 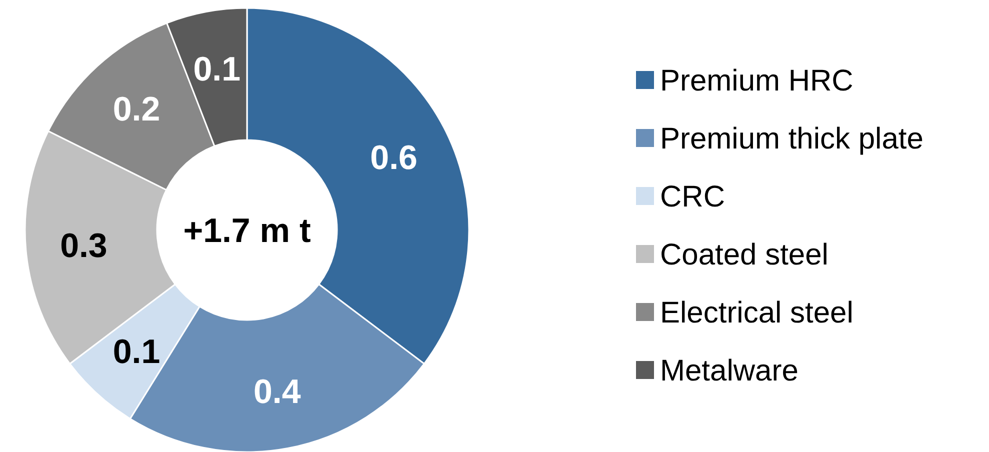 I want to click on data-label: 0.6, so click(x=394, y=157).